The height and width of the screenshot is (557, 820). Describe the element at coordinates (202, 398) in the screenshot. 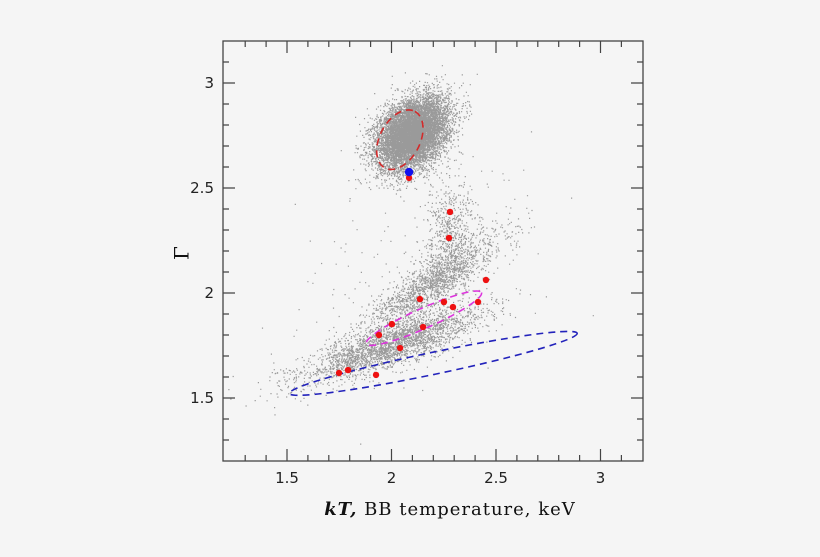

I see `y-tick-label: 1.5` at that location.